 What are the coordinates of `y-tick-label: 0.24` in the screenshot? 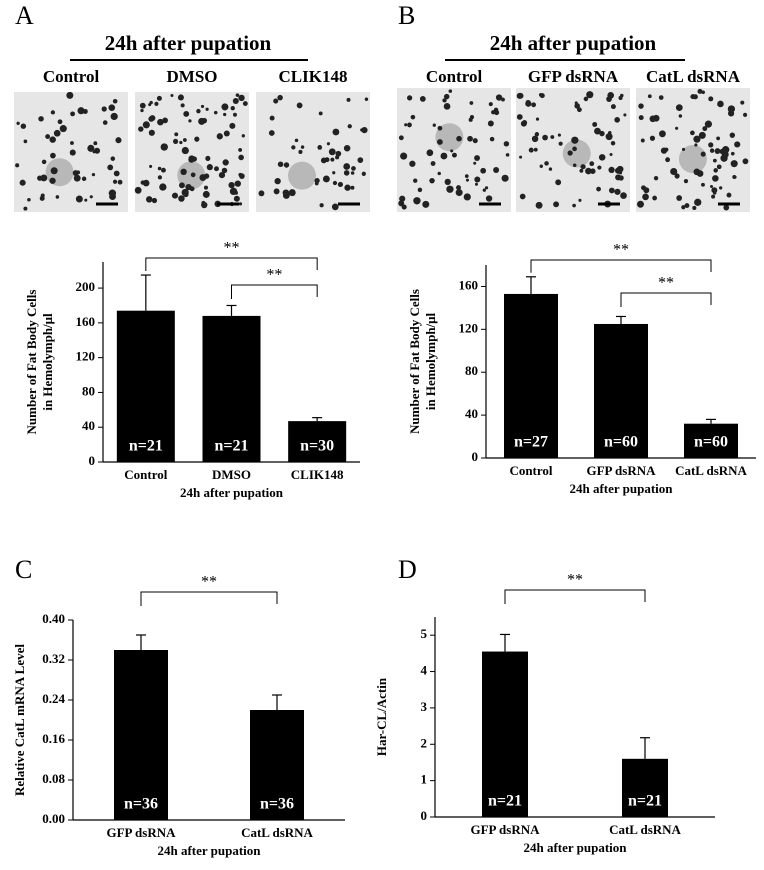 It's located at (53, 698).